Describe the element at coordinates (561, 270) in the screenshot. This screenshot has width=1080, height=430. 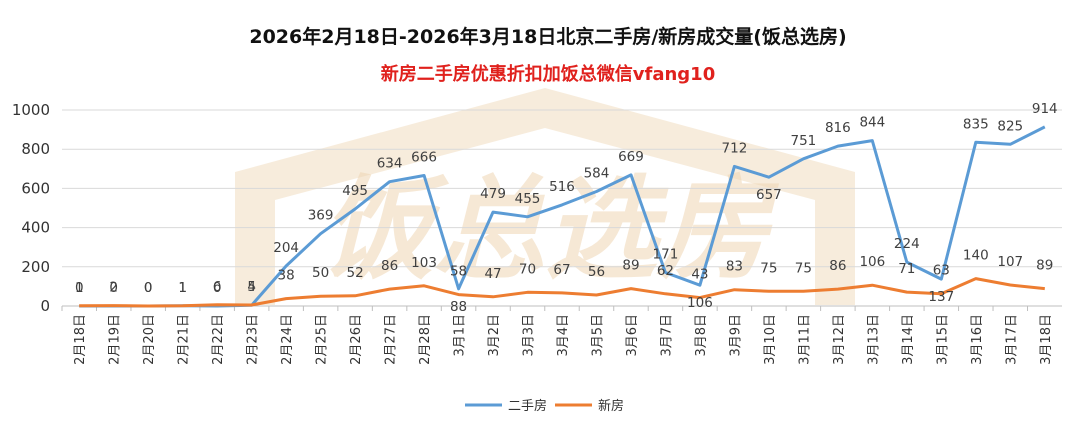
I see `data-label-new-home: 67` at that location.